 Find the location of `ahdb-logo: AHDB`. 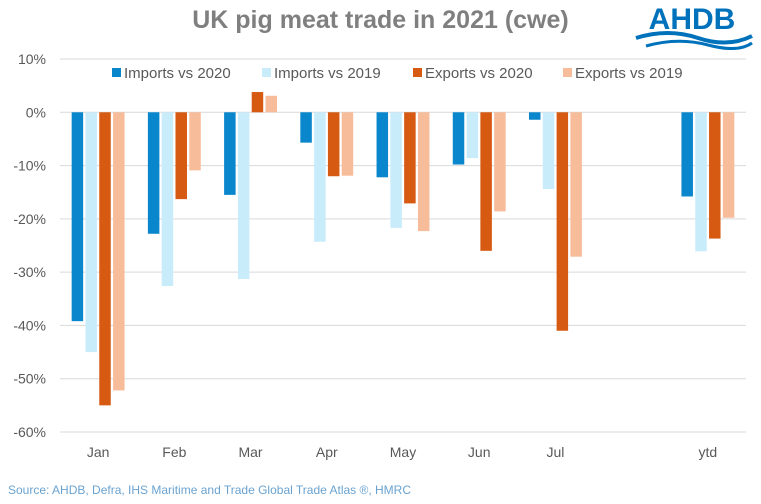

ahdb-logo: AHDB is located at coordinates (694, 26).